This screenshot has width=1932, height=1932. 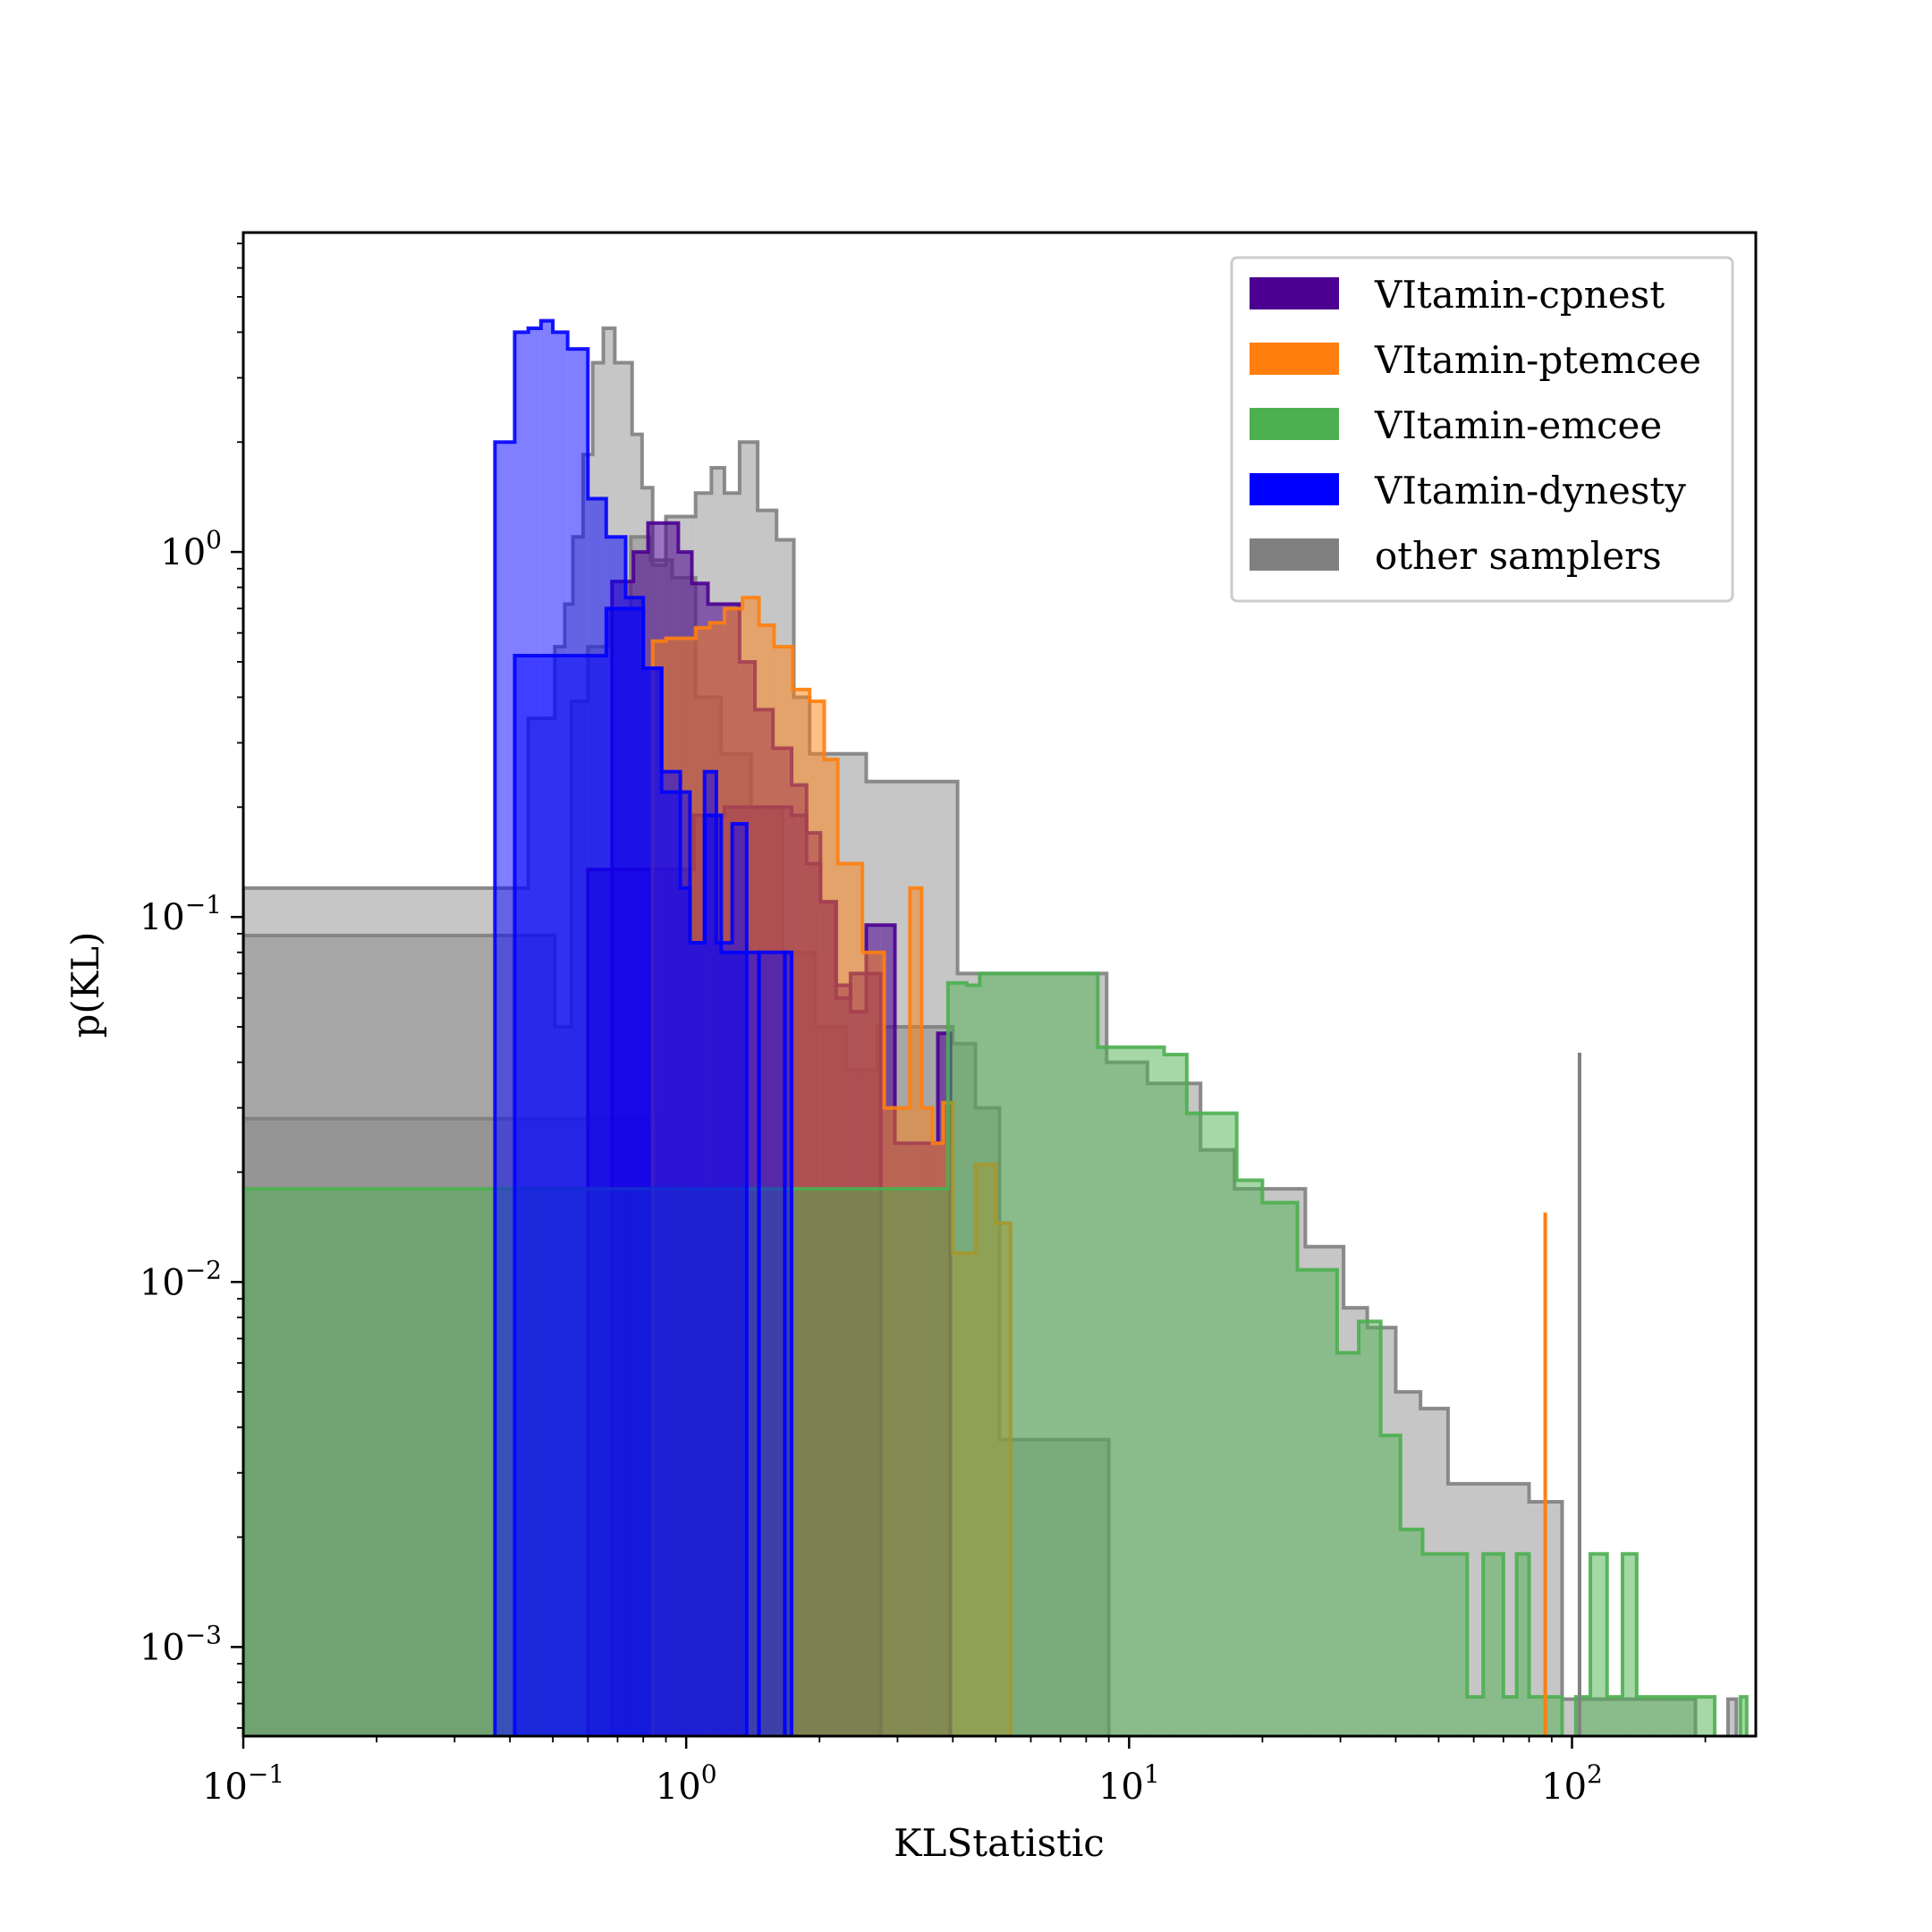 What do you see at coordinates (1518, 425) in the screenshot?
I see `legend-label: VItamin-emcee` at bounding box center [1518, 425].